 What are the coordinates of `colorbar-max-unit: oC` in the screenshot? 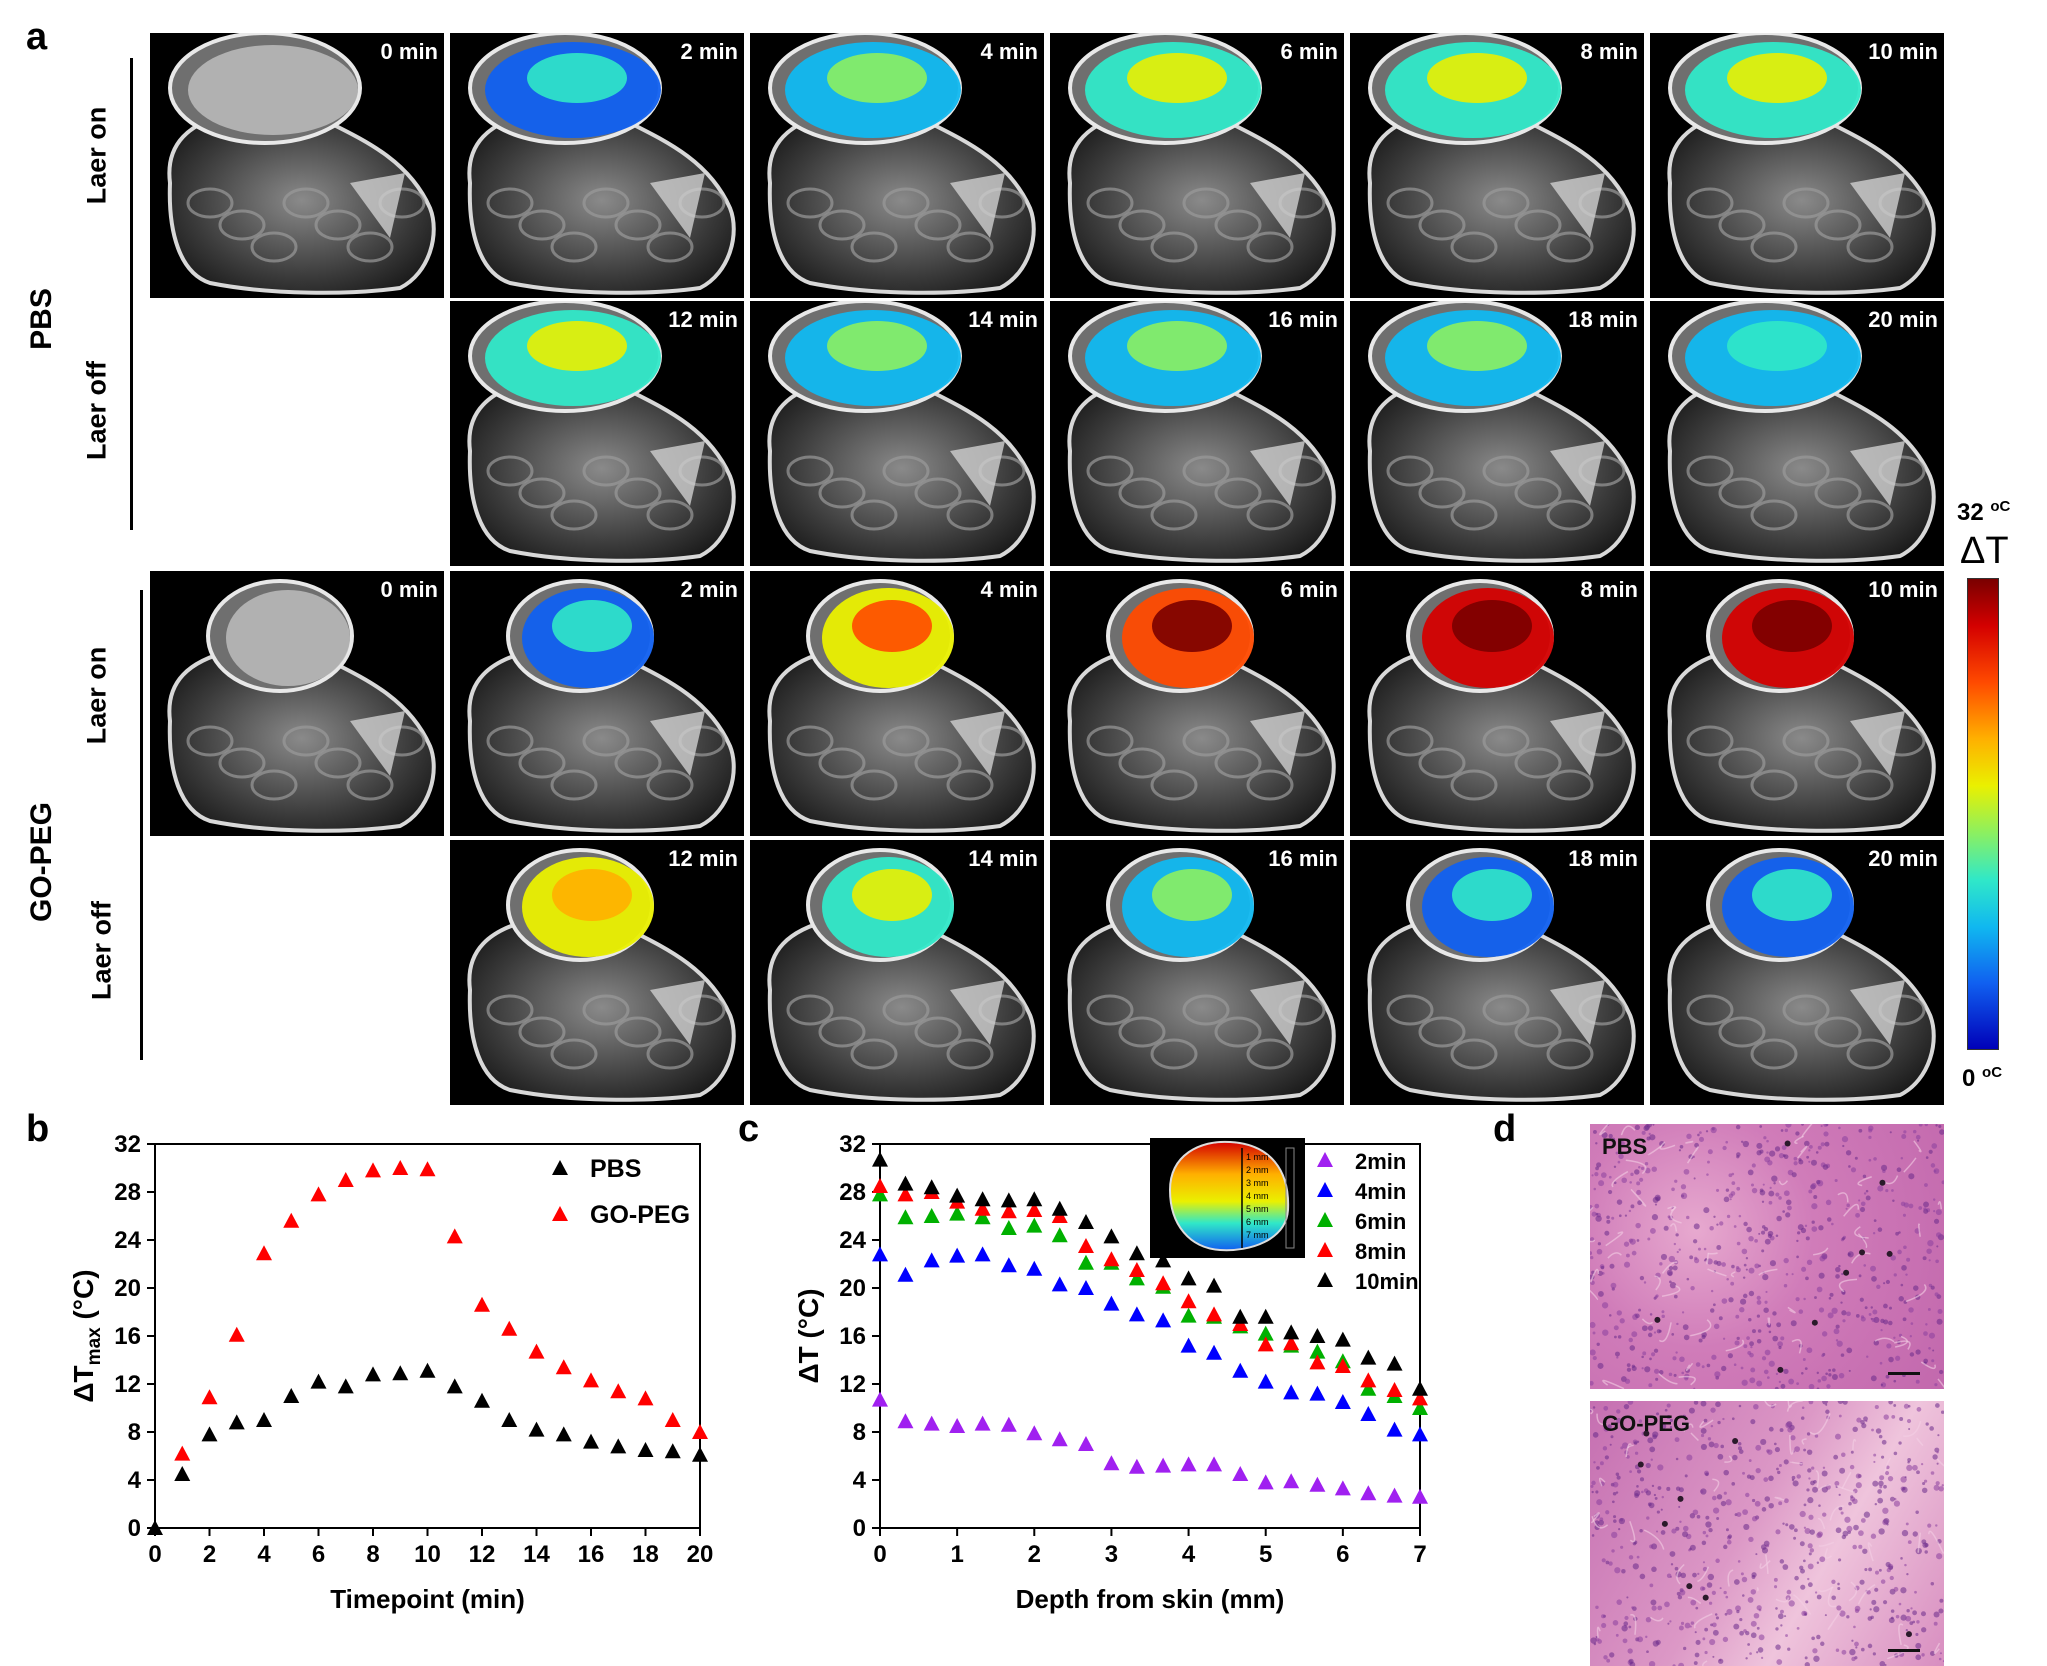 It's located at (2000, 506).